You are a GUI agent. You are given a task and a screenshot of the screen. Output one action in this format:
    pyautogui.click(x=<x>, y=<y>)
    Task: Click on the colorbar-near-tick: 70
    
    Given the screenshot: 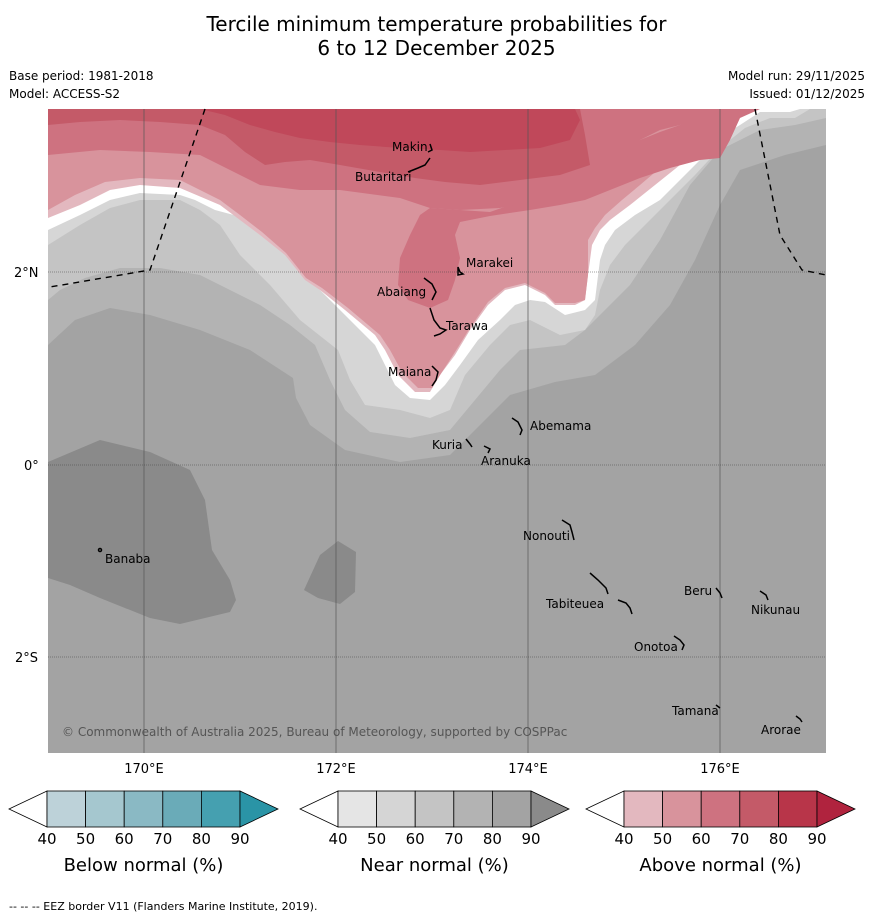 What is the action you would take?
    pyautogui.click(x=453, y=839)
    